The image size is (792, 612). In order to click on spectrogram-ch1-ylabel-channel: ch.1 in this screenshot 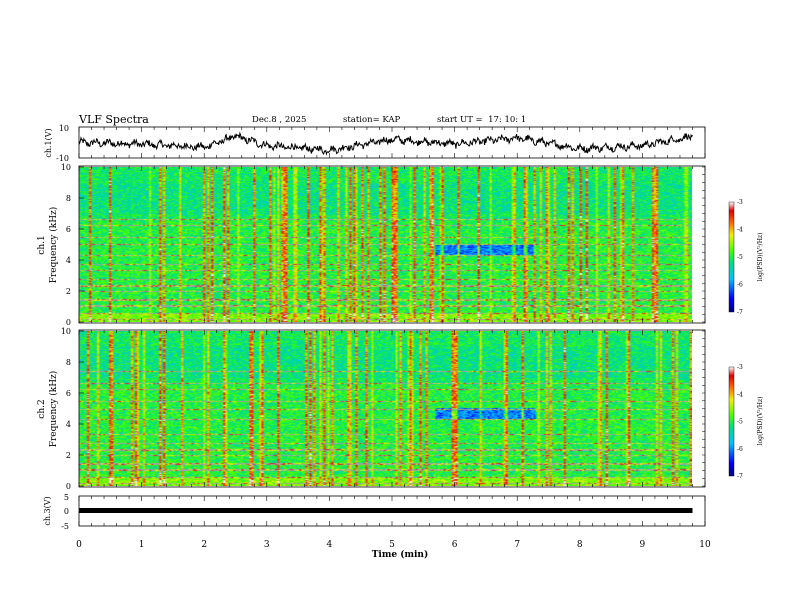, I will do `click(42, 244)`.